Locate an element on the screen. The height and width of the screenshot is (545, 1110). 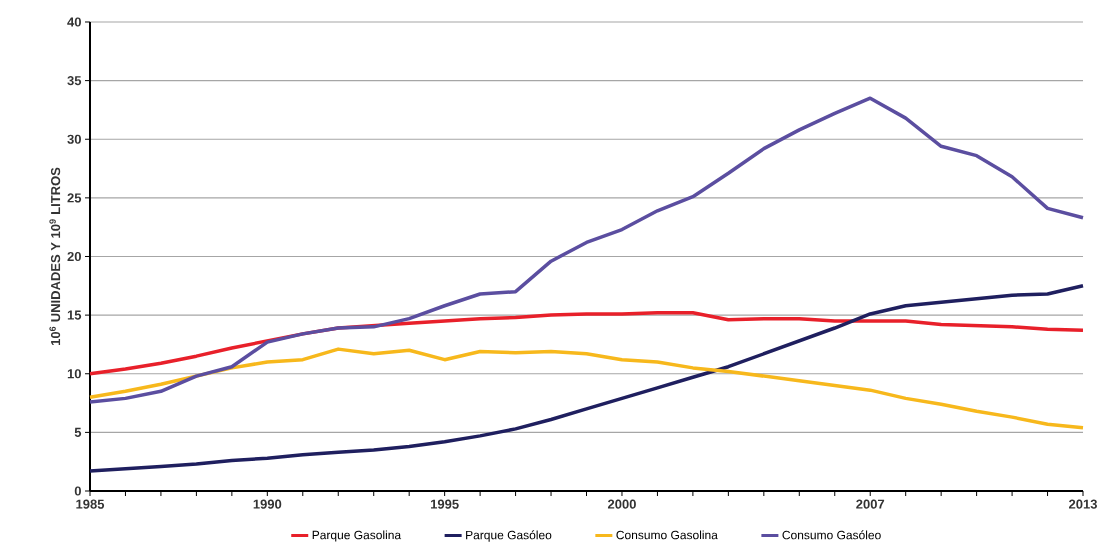
y-tick-label: 30 is located at coordinates (74, 139).